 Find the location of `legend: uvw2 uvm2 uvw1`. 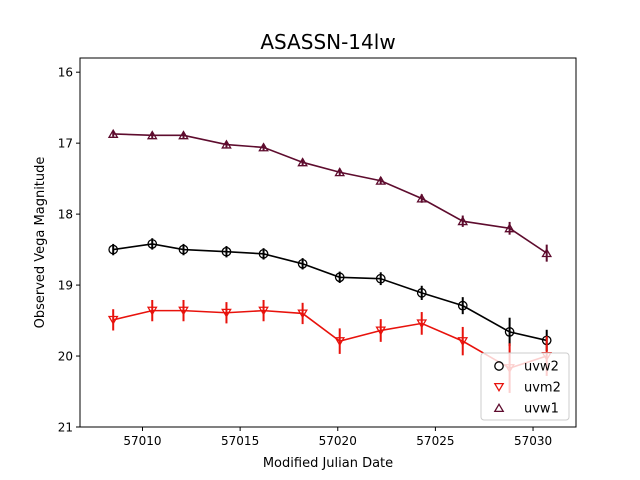

legend: uvw2 uvm2 uvw1 is located at coordinates (525, 386).